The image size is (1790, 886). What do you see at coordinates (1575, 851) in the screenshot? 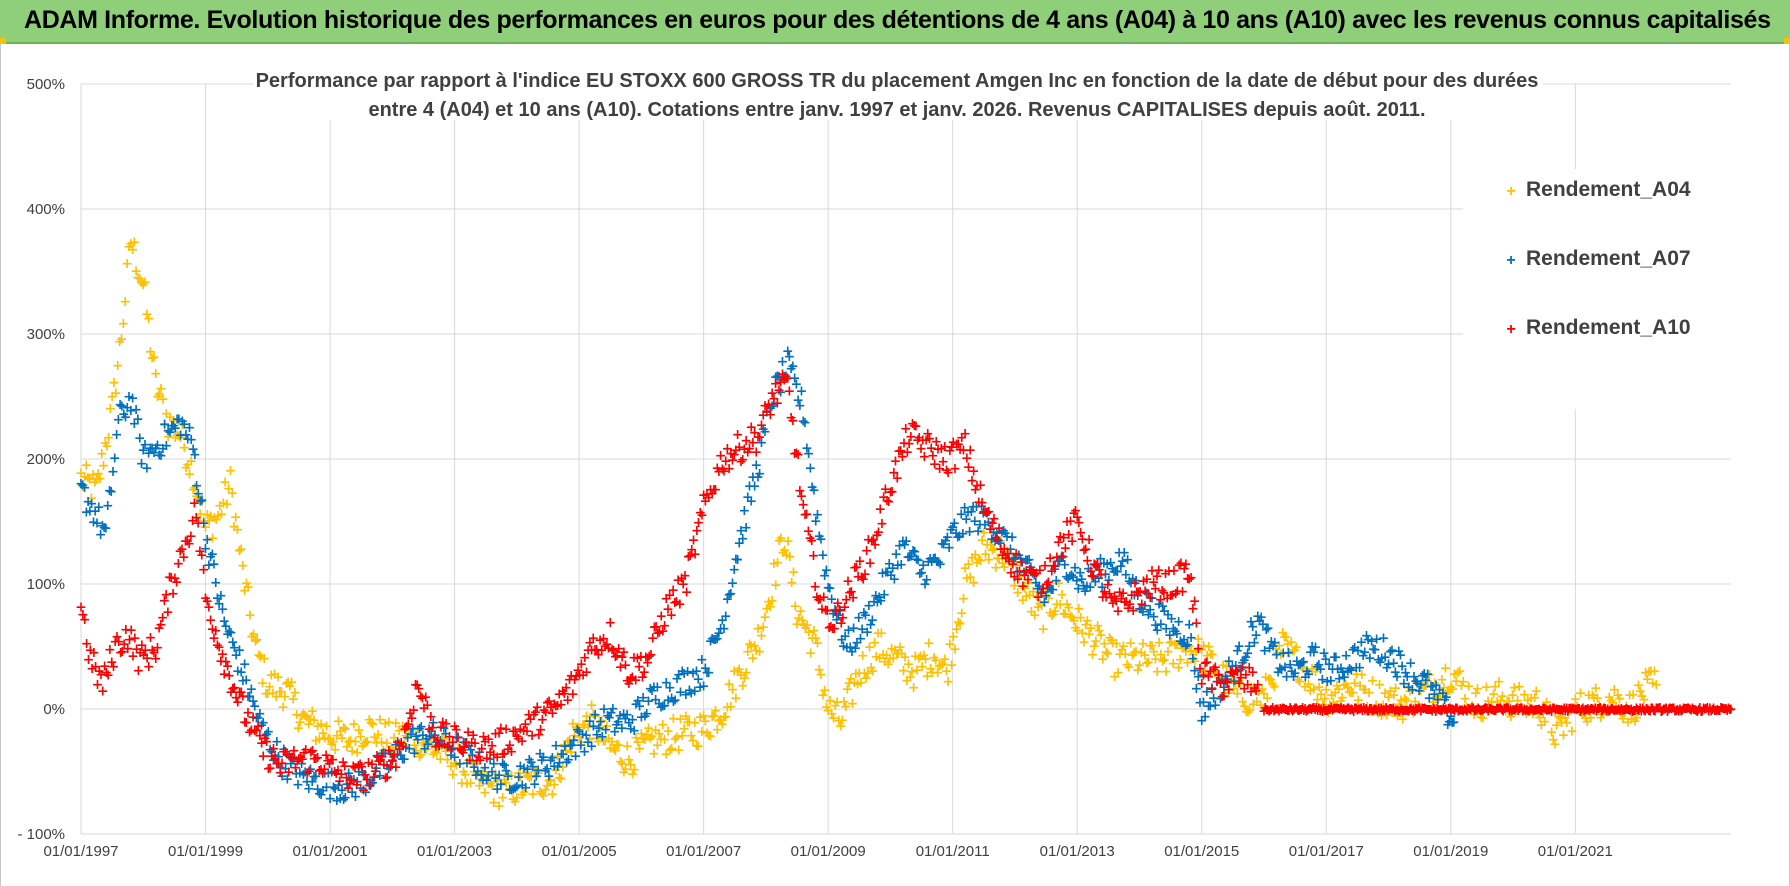
I see `x-tick-label: 01/01/2021` at bounding box center [1575, 851].